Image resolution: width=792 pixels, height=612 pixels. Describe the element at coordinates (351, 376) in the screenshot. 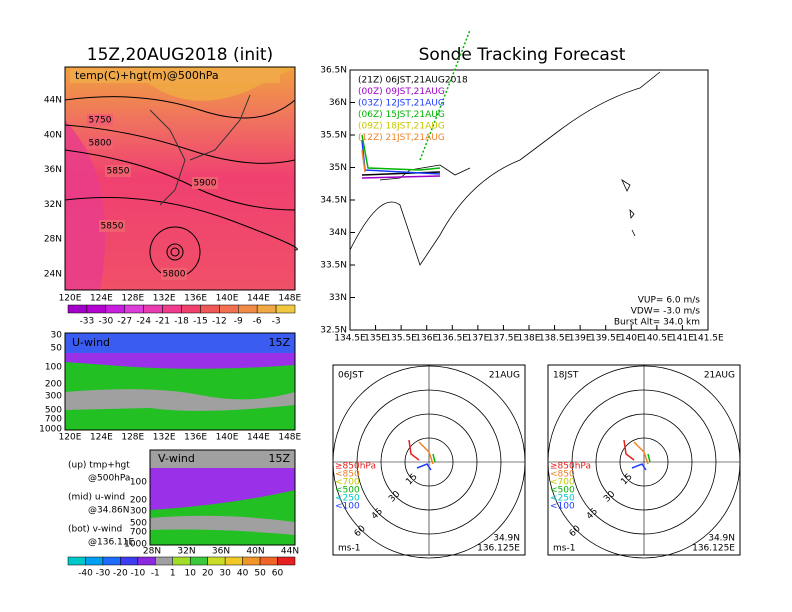

I see `hodo-time: 06JST` at that location.